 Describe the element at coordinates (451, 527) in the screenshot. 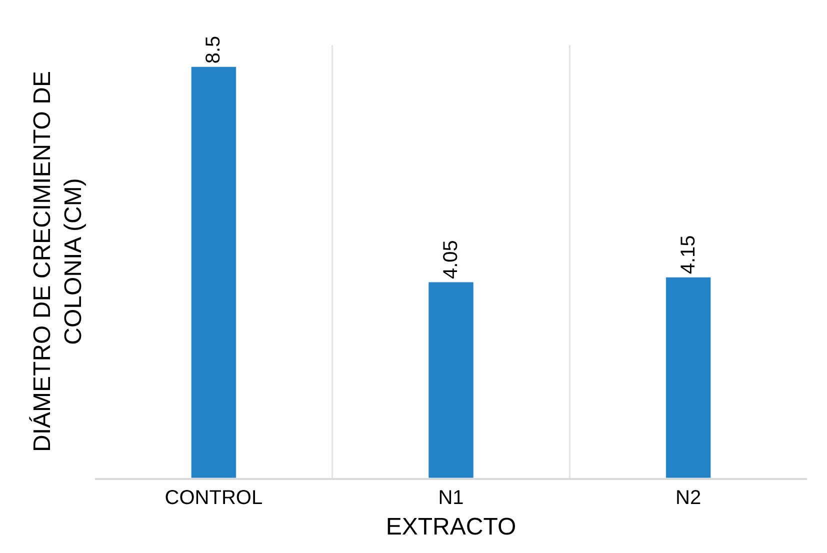

I see `x-axis-title: EXTRACTO` at that location.